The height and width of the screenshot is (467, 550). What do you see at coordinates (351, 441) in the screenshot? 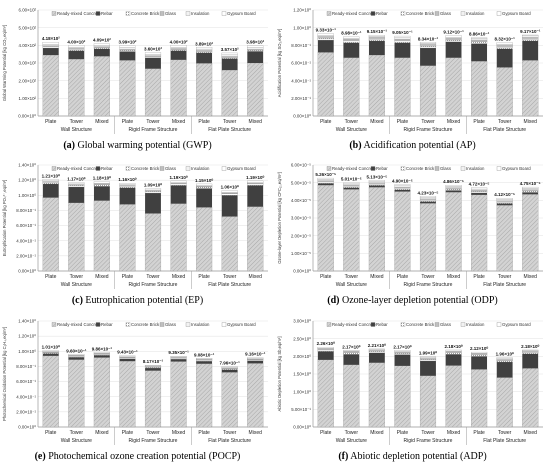
I see `group-label: Wall Structure` at bounding box center [351, 441].